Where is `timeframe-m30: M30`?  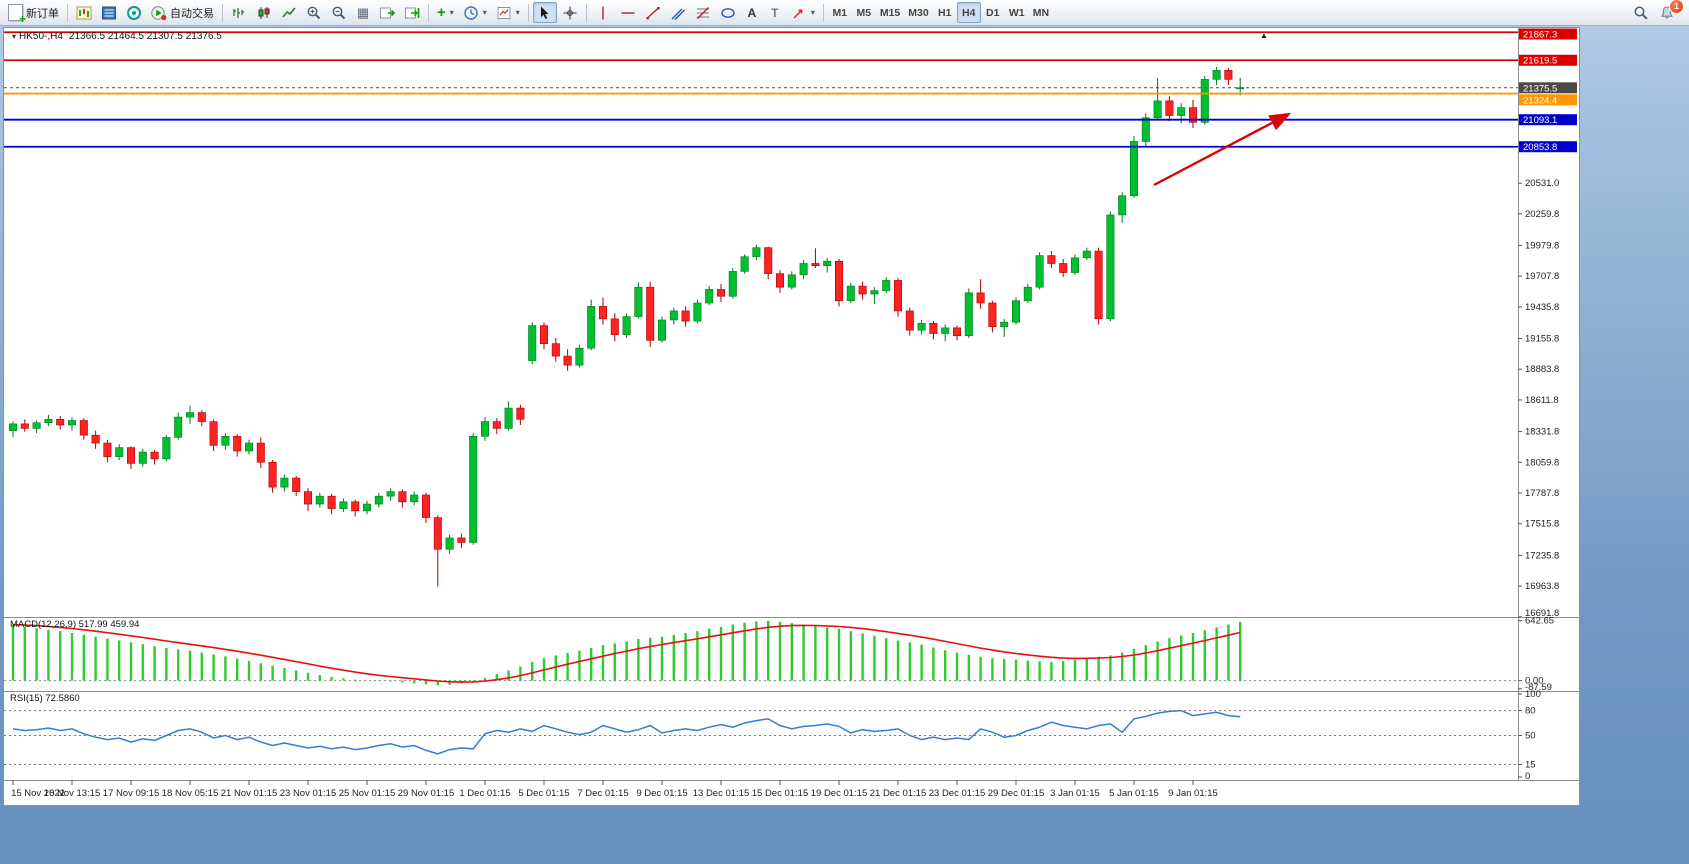
timeframe-m30: M30 is located at coordinates (918, 12).